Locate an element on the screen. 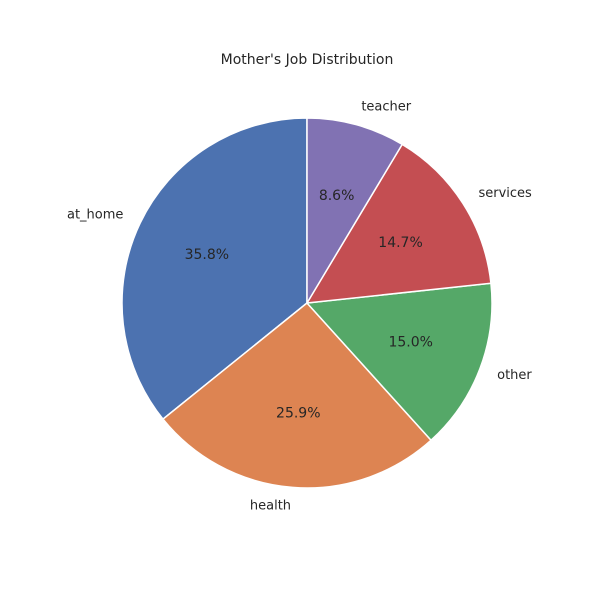 This screenshot has width=600, height=600. slice-label-health: health is located at coordinates (270, 505).